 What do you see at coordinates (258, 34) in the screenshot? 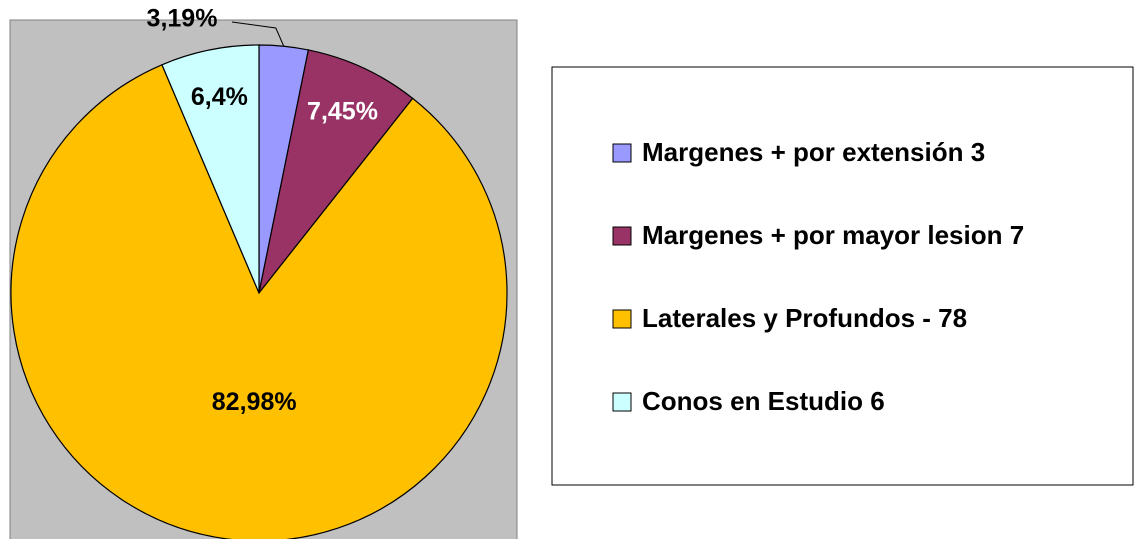
I see `leader-line` at bounding box center [258, 34].